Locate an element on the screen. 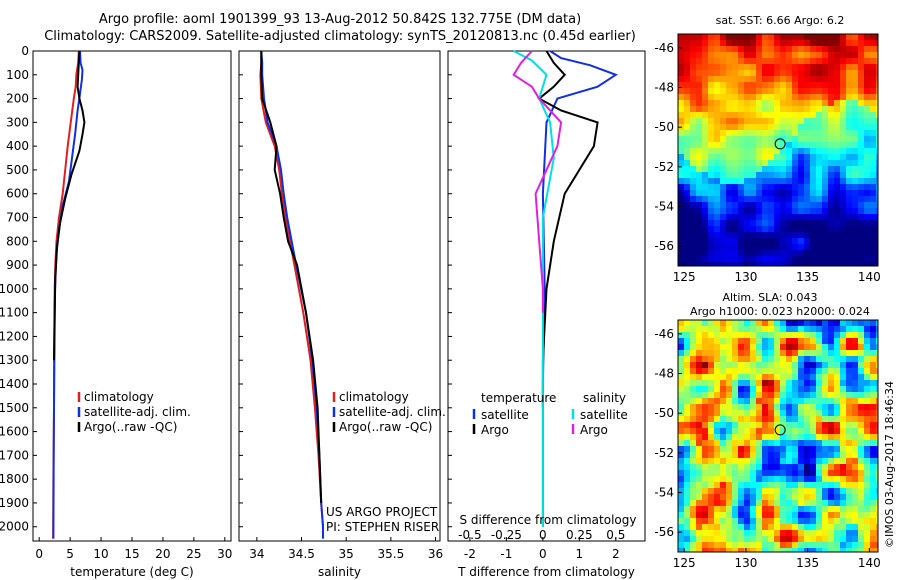 The image size is (900, 580). legend-title-salinity: salinity is located at coordinates (604, 398).